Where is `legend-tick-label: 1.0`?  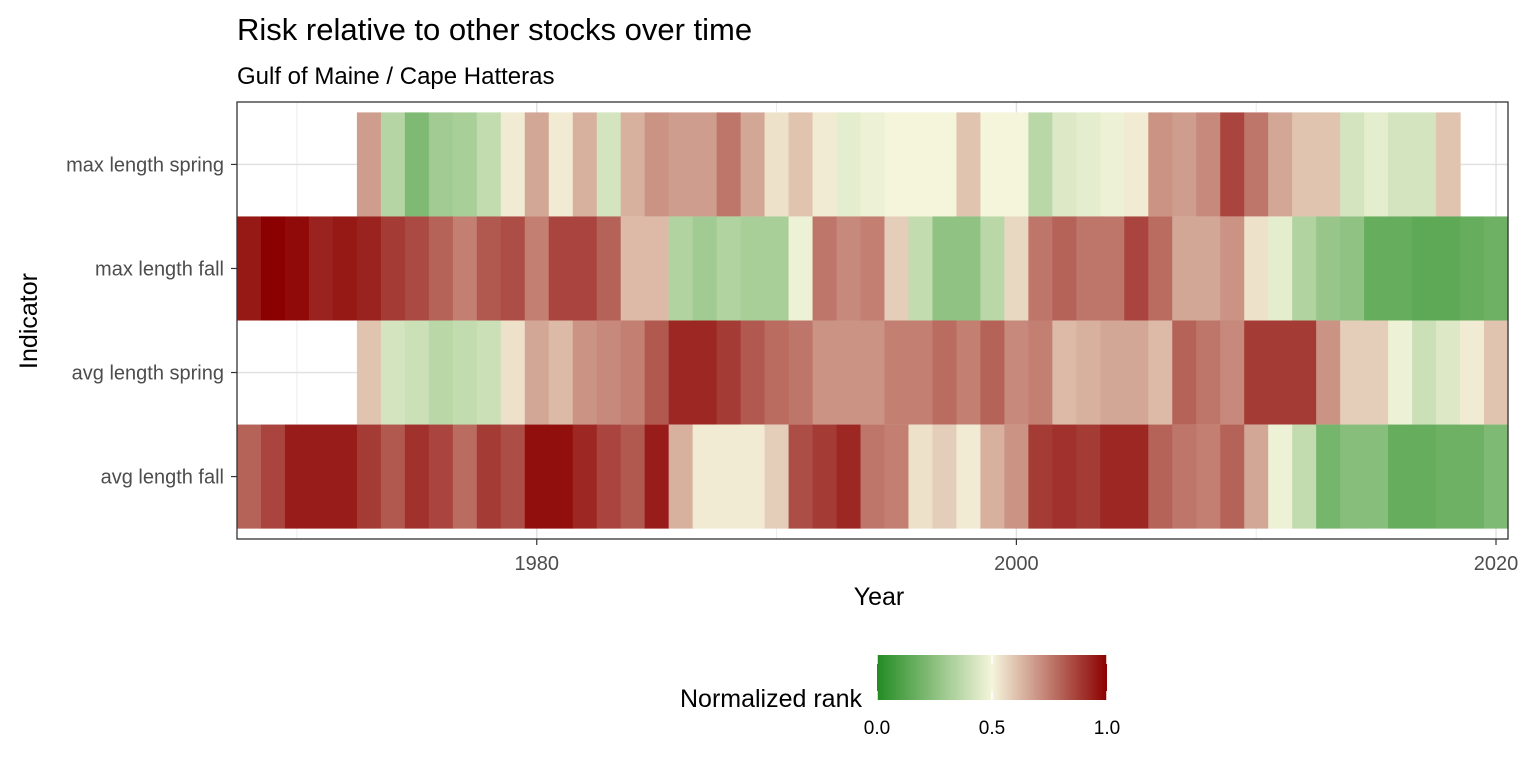 legend-tick-label: 1.0 is located at coordinates (1107, 728).